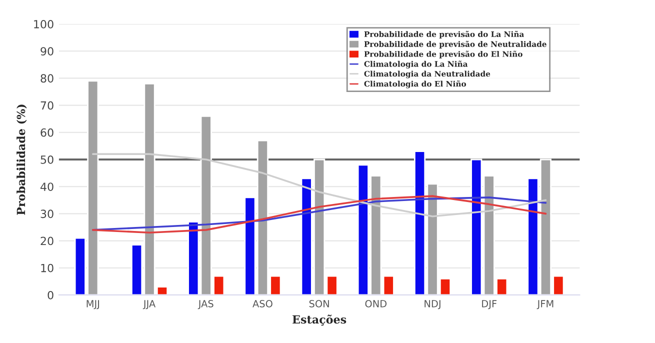 The image size is (655, 343). I want to click on y-tick-label: 40, so click(47, 186).